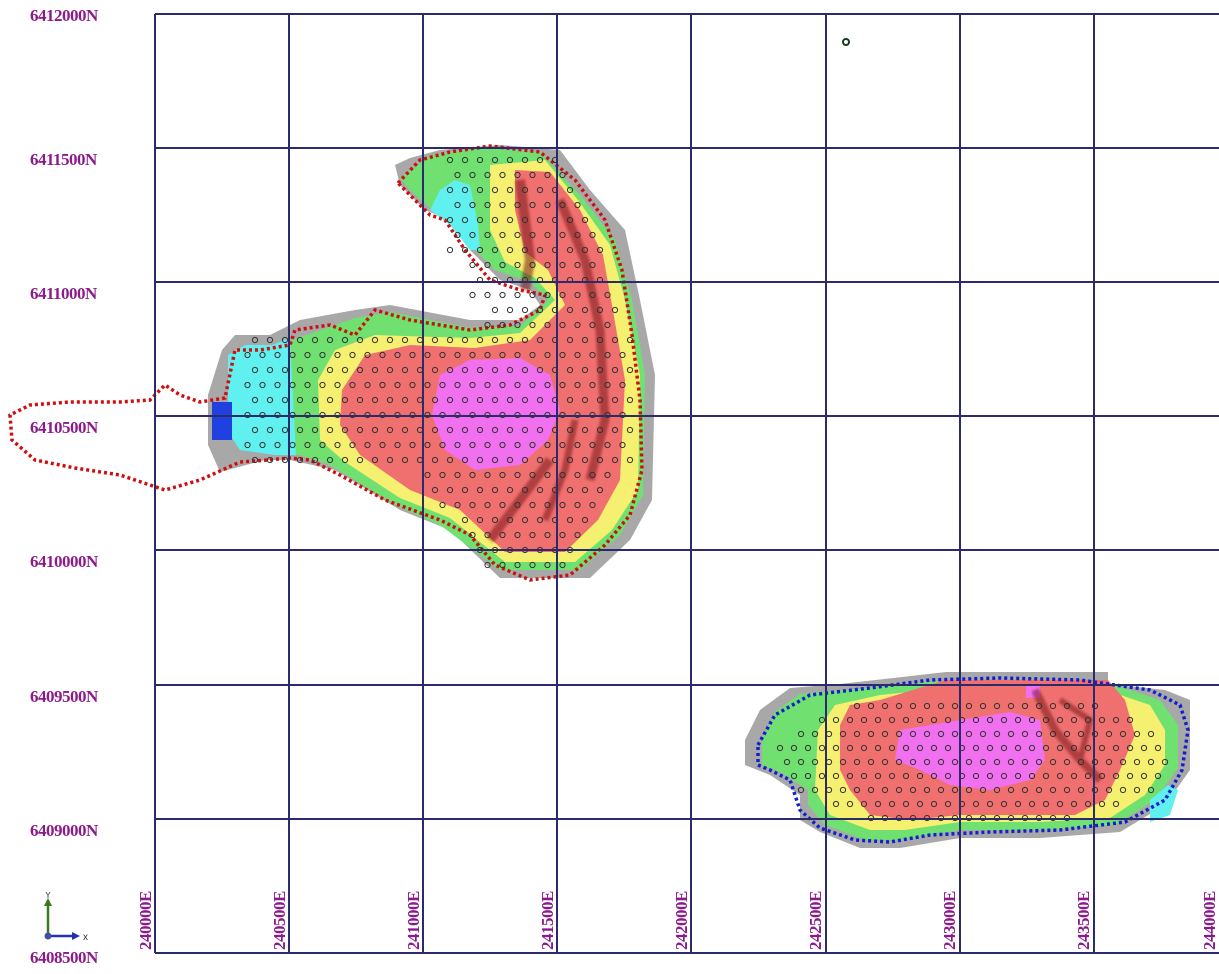 This screenshot has height=974, width=1219. What do you see at coordinates (64, 830) in the screenshot?
I see `northing-label-6409000: 6409000N` at bounding box center [64, 830].